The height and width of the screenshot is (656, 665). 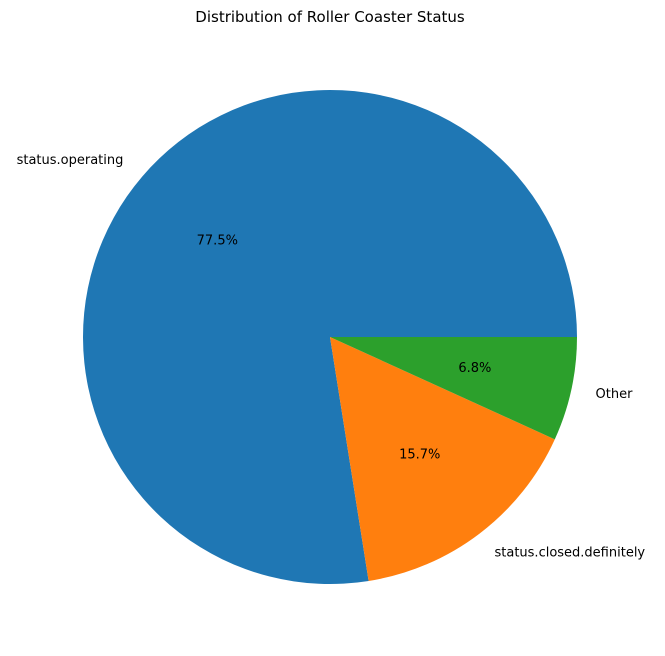 I want to click on pie-percent-label: 15.7%, so click(x=419, y=454).